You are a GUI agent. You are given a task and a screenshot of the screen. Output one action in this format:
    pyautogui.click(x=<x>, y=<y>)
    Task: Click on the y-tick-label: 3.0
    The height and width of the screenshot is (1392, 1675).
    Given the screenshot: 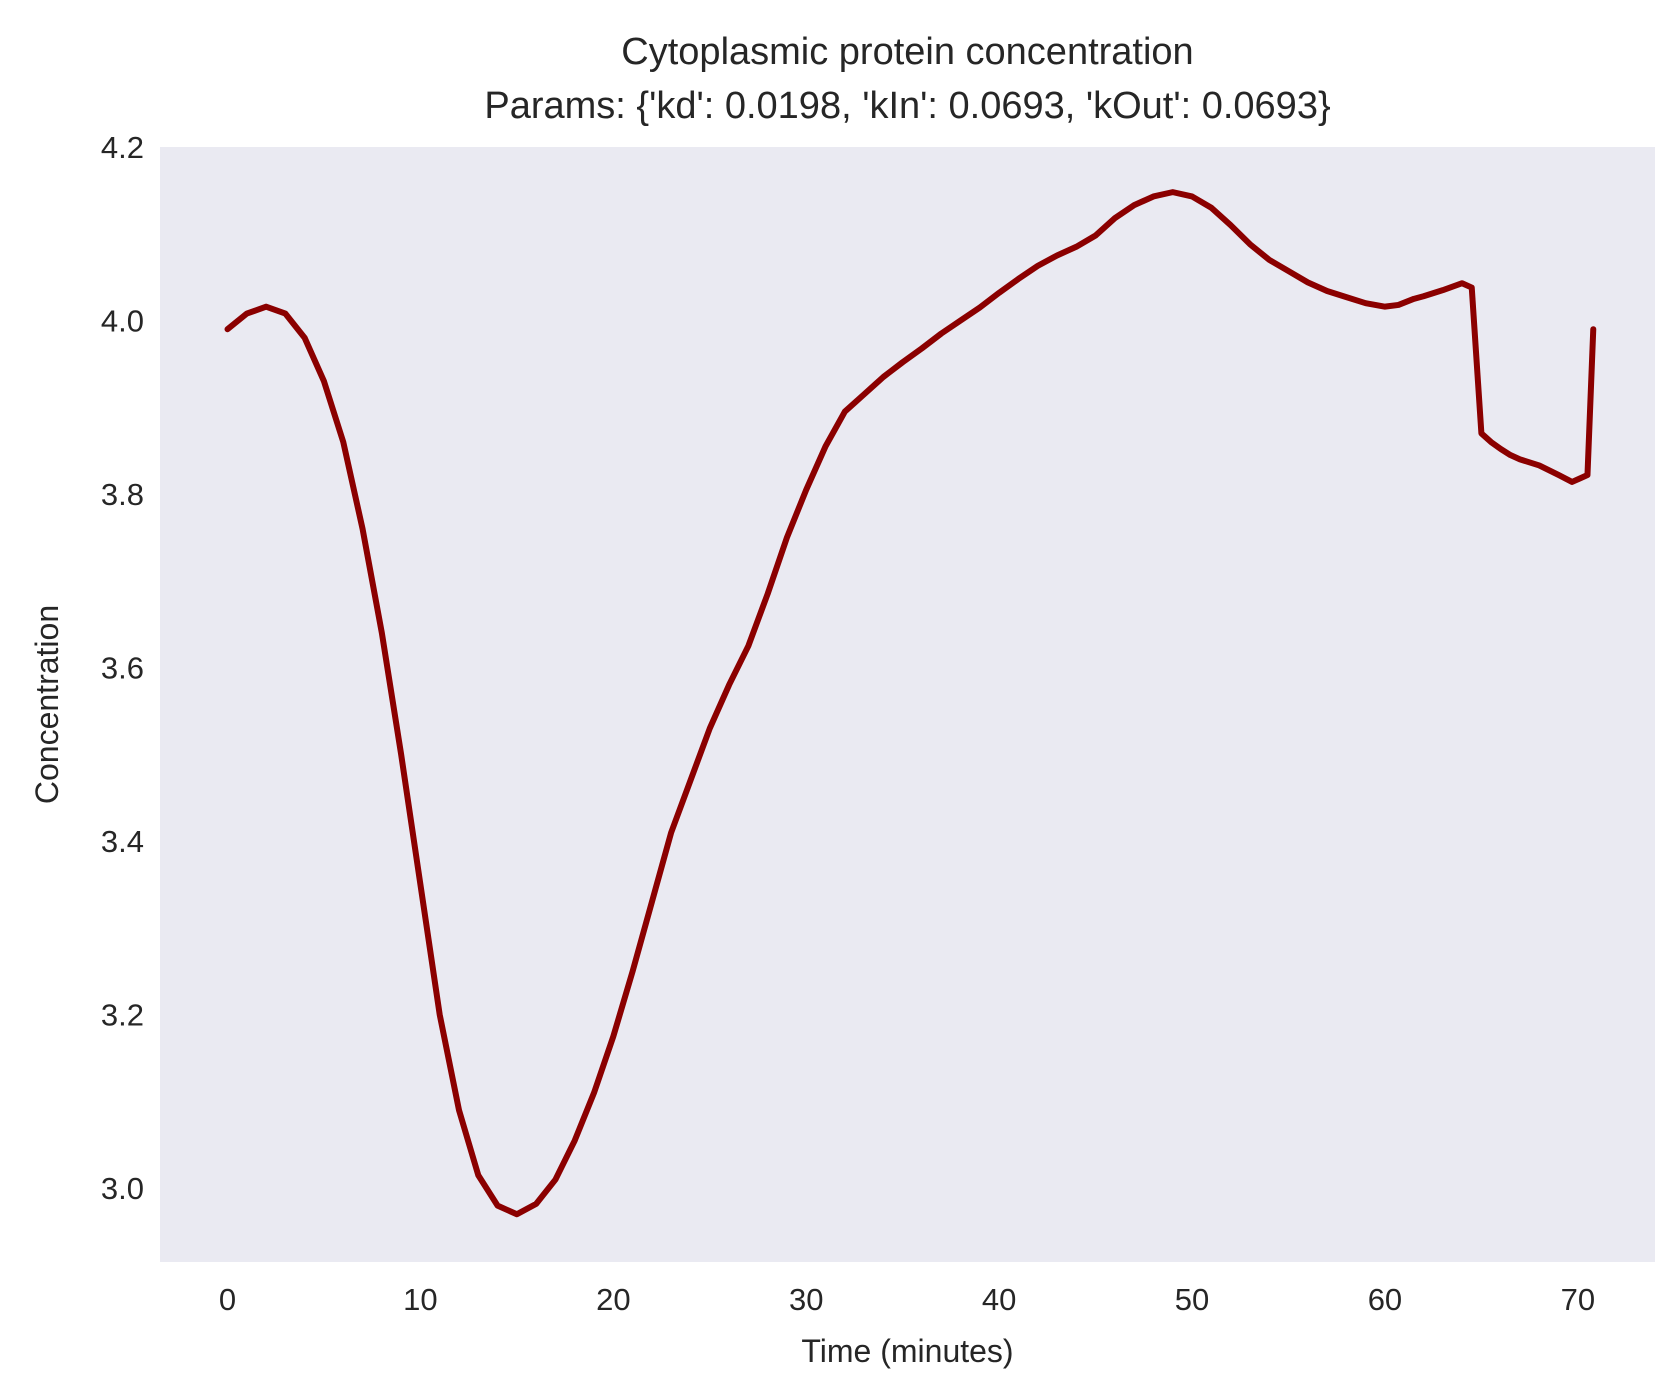 What is the action you would take?
    pyautogui.click(x=122, y=1188)
    